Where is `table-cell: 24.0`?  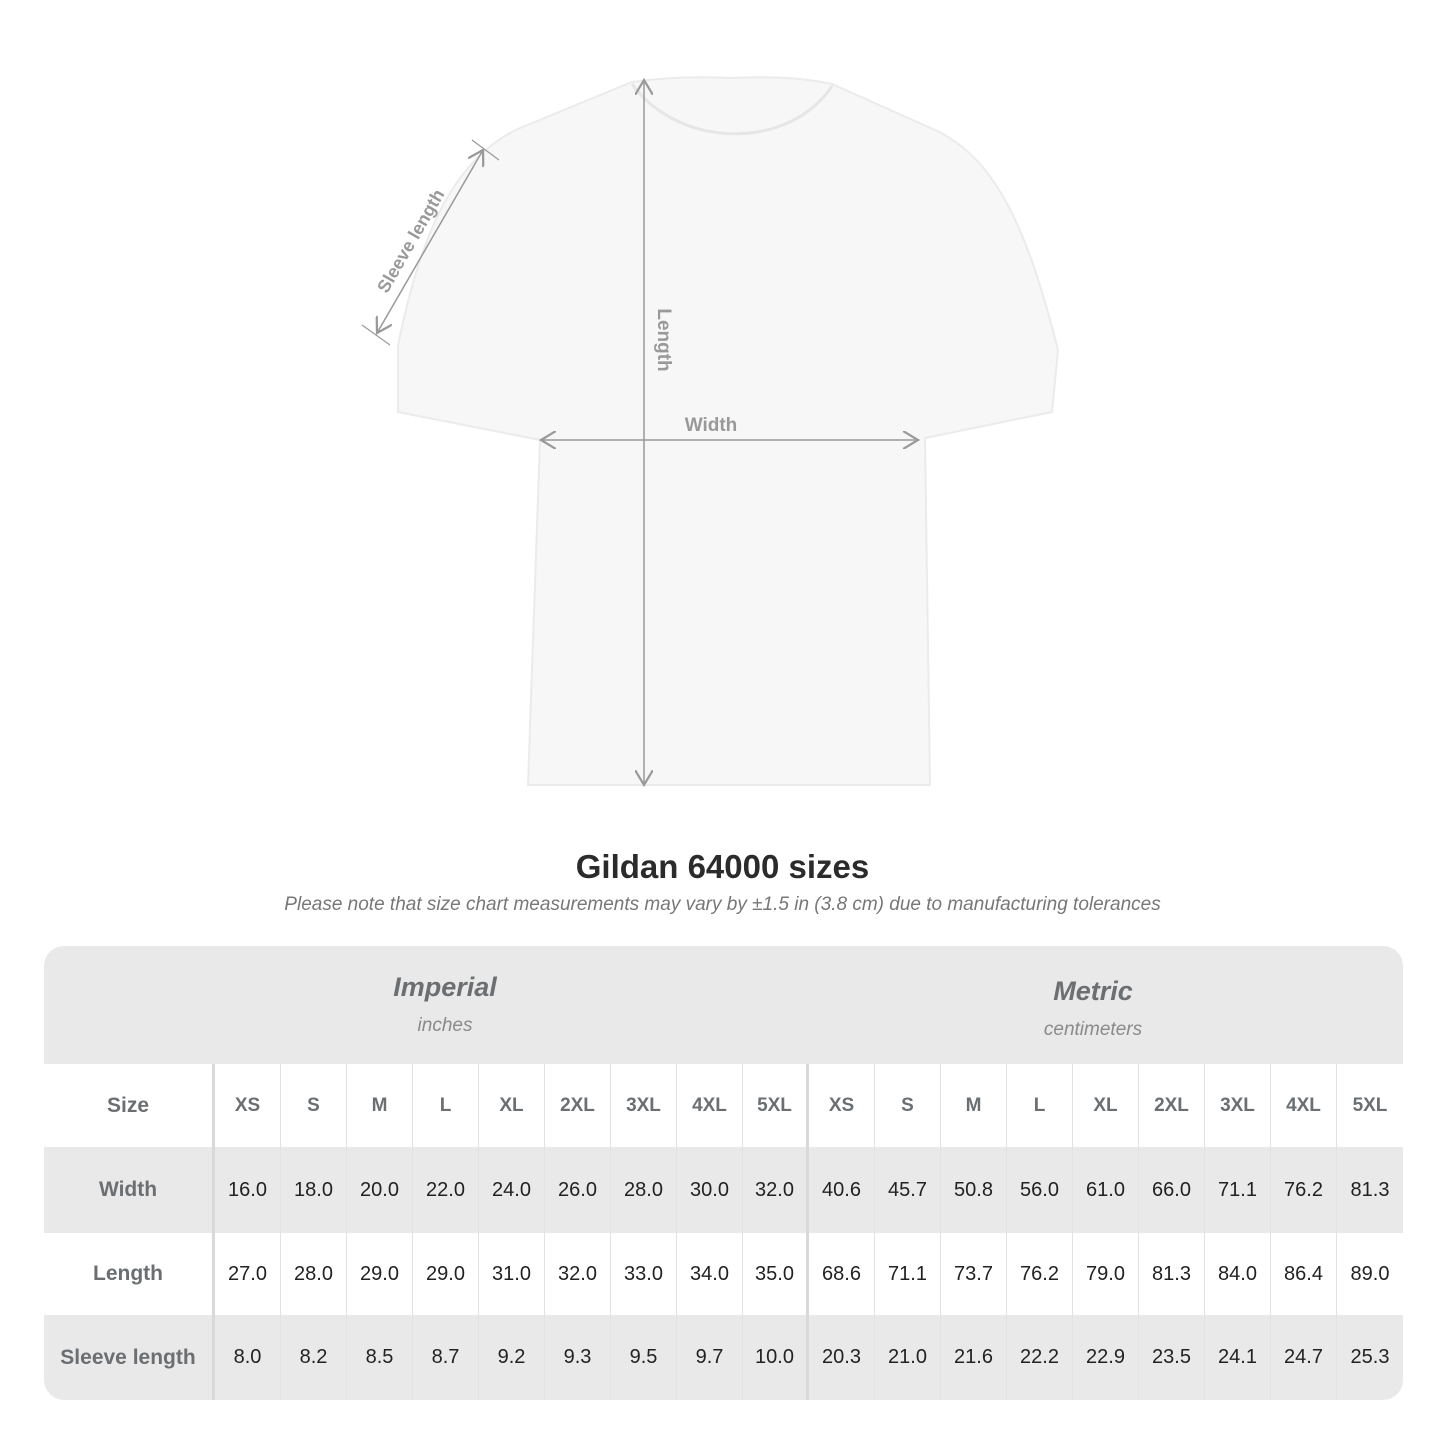 table-cell: 24.0 is located at coordinates (512, 1190).